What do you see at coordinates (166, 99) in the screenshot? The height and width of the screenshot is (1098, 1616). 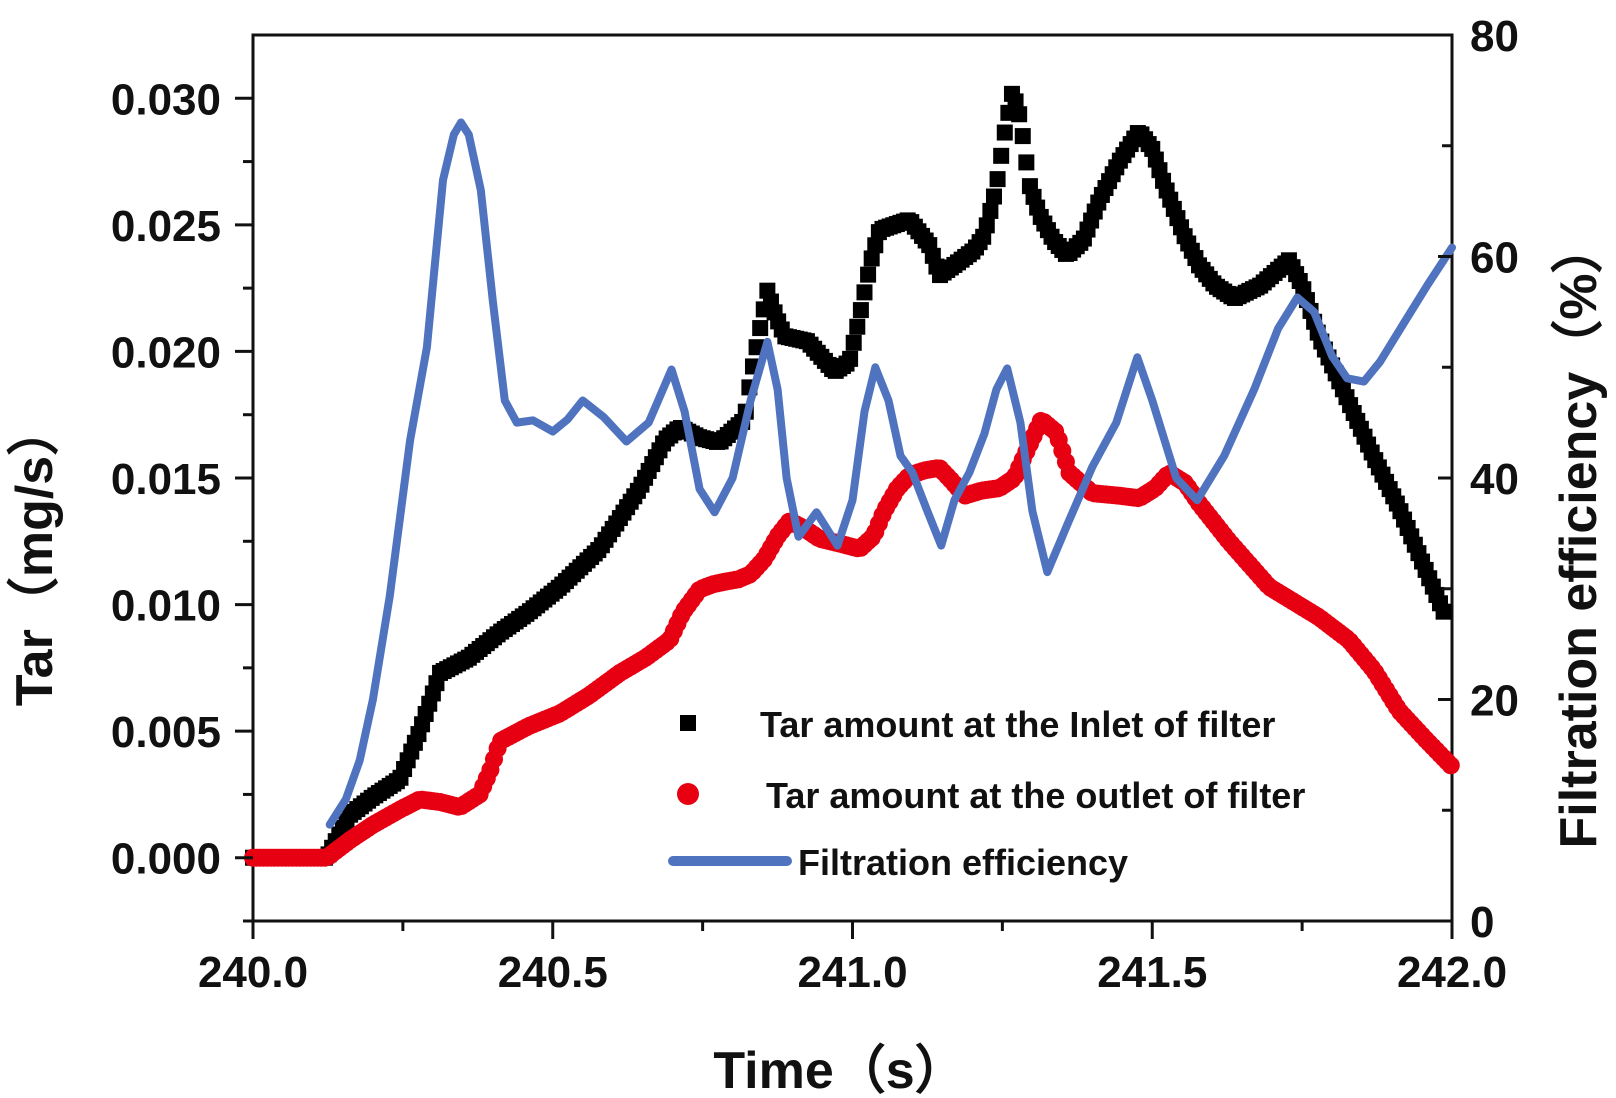 I see `y-tick-label: 0.030` at bounding box center [166, 99].